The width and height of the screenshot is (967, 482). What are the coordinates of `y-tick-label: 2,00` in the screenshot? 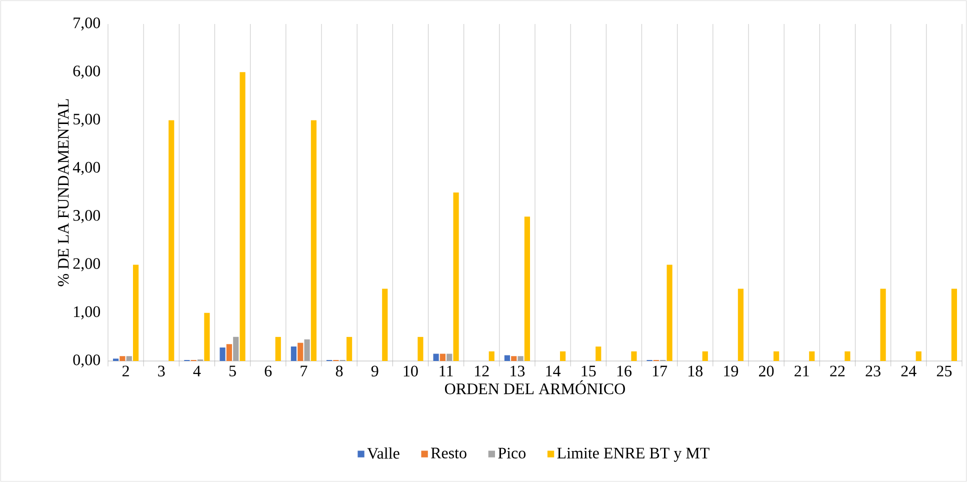 It's located at (86, 265).